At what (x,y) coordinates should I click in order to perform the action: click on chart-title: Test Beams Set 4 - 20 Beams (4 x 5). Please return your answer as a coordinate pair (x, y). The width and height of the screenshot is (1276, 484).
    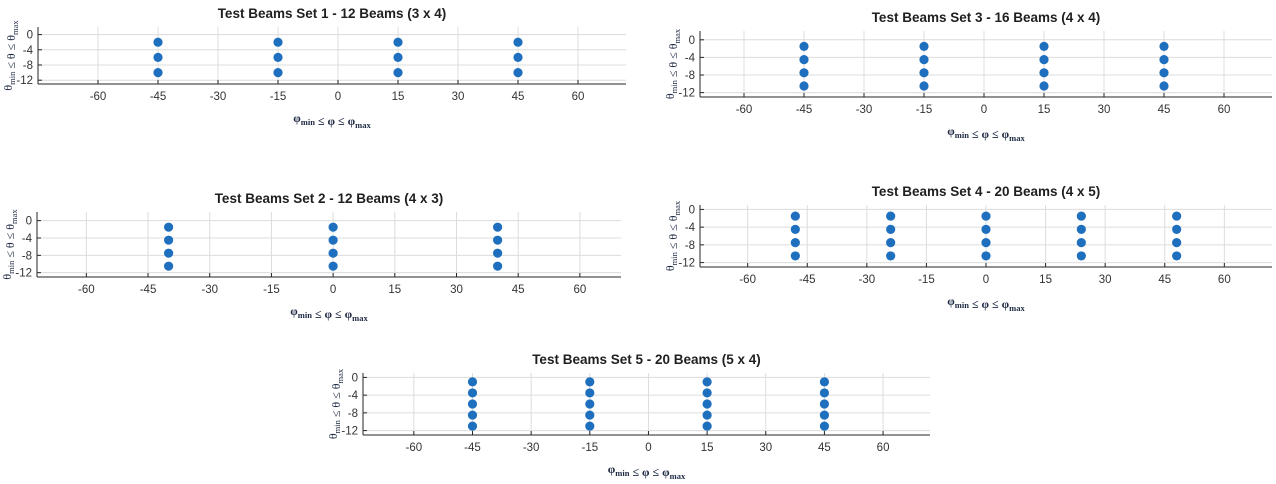
    Looking at the image, I should click on (986, 191).